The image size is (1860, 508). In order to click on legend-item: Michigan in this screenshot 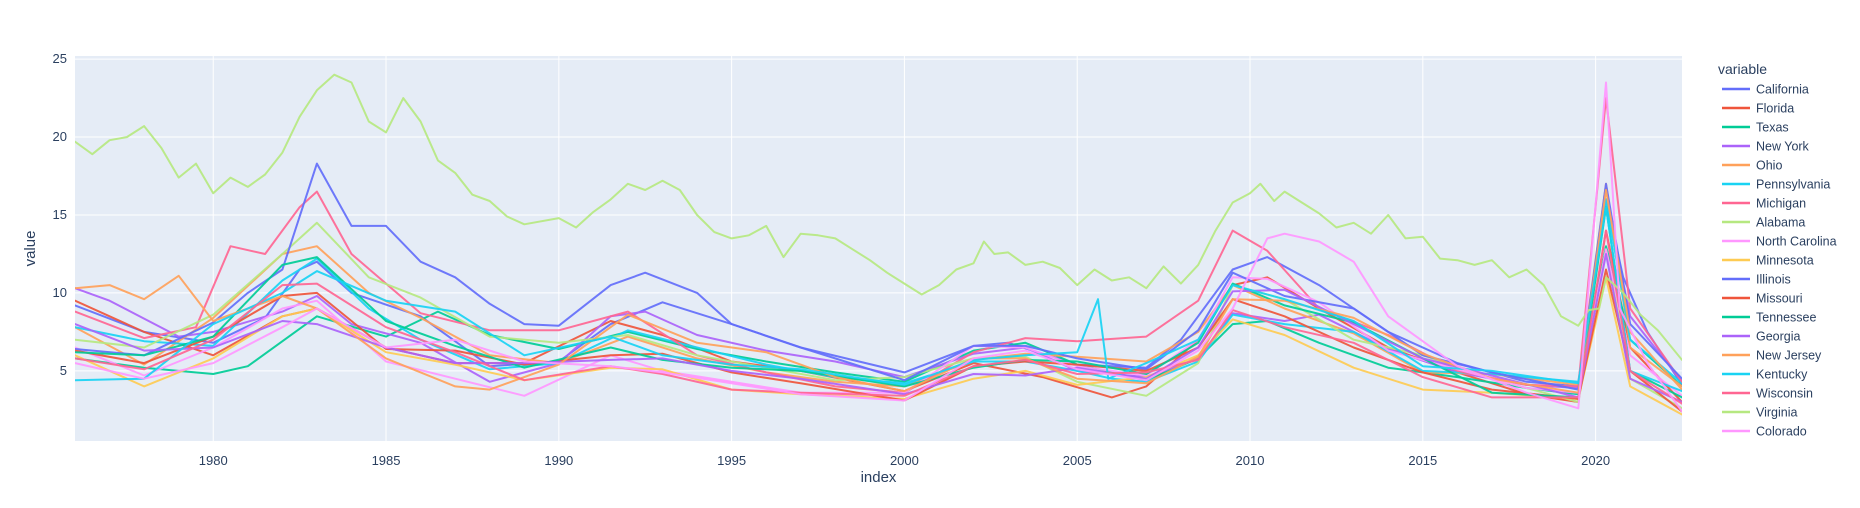, I will do `click(1764, 204)`.